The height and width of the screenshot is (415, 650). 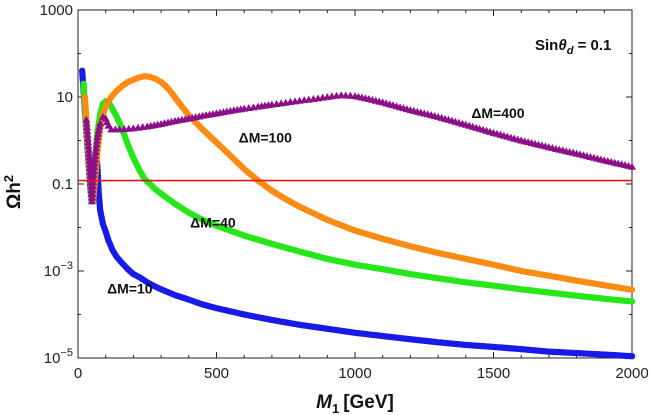 What do you see at coordinates (213, 223) in the screenshot?
I see `series-label: ΔM=40` at bounding box center [213, 223].